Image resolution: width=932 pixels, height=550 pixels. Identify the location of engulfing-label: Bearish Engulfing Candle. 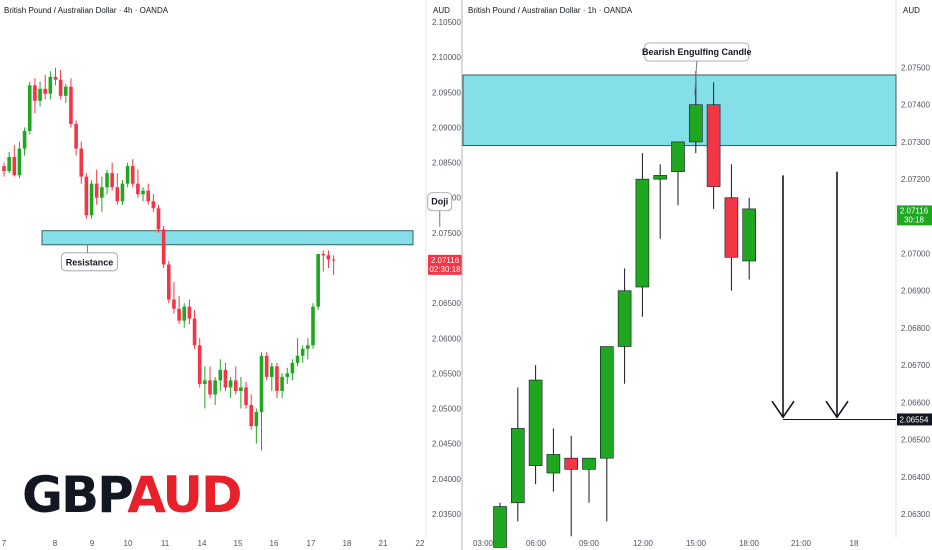
(697, 52).